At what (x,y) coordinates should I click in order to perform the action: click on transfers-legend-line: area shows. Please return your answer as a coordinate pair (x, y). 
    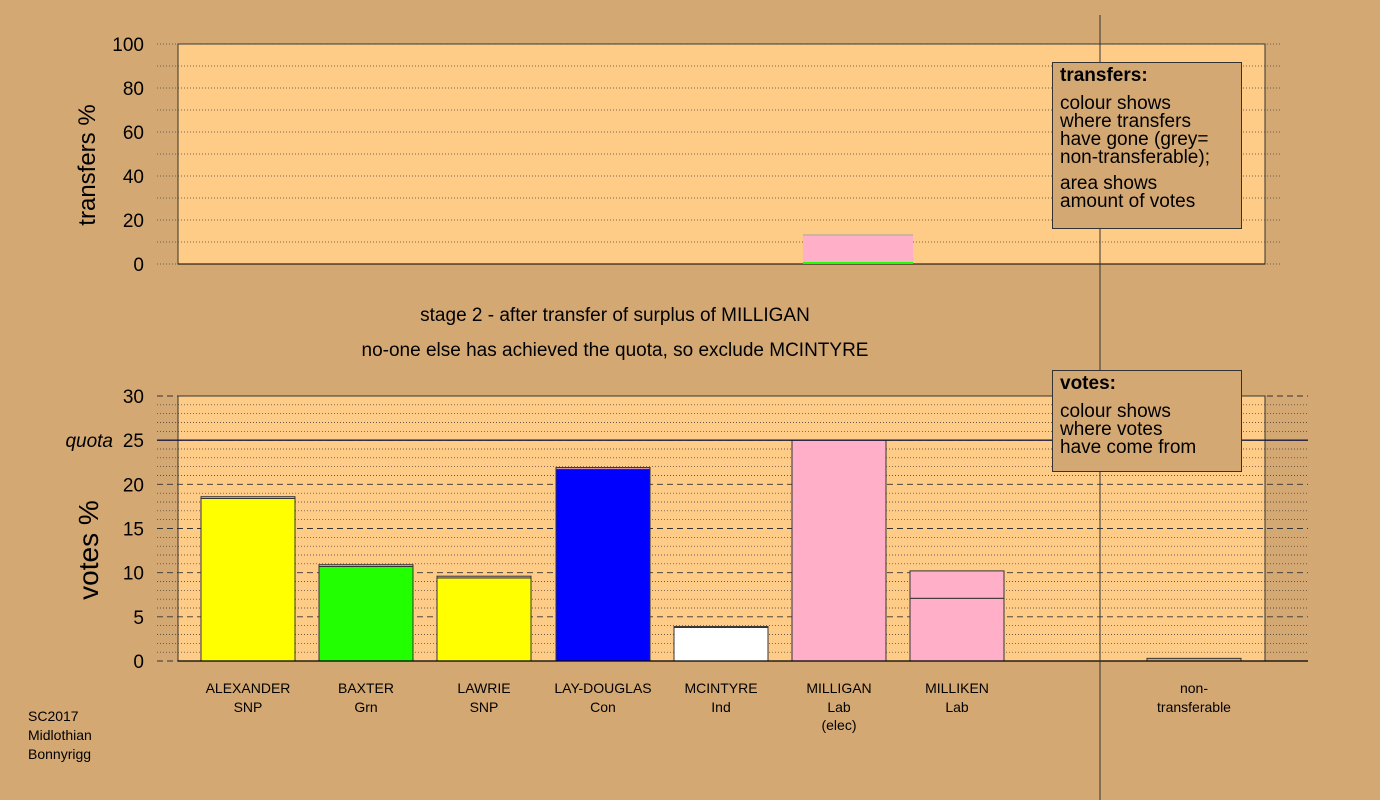
    Looking at the image, I should click on (1109, 183).